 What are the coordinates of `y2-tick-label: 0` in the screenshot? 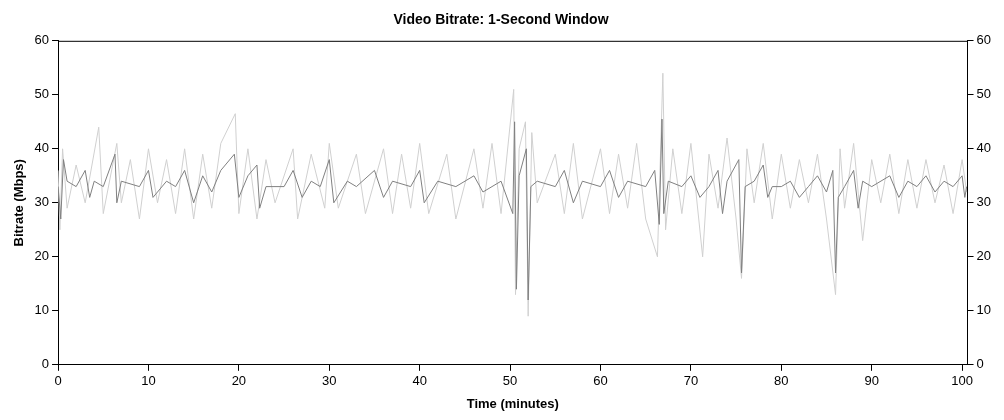 It's located at (980, 364).